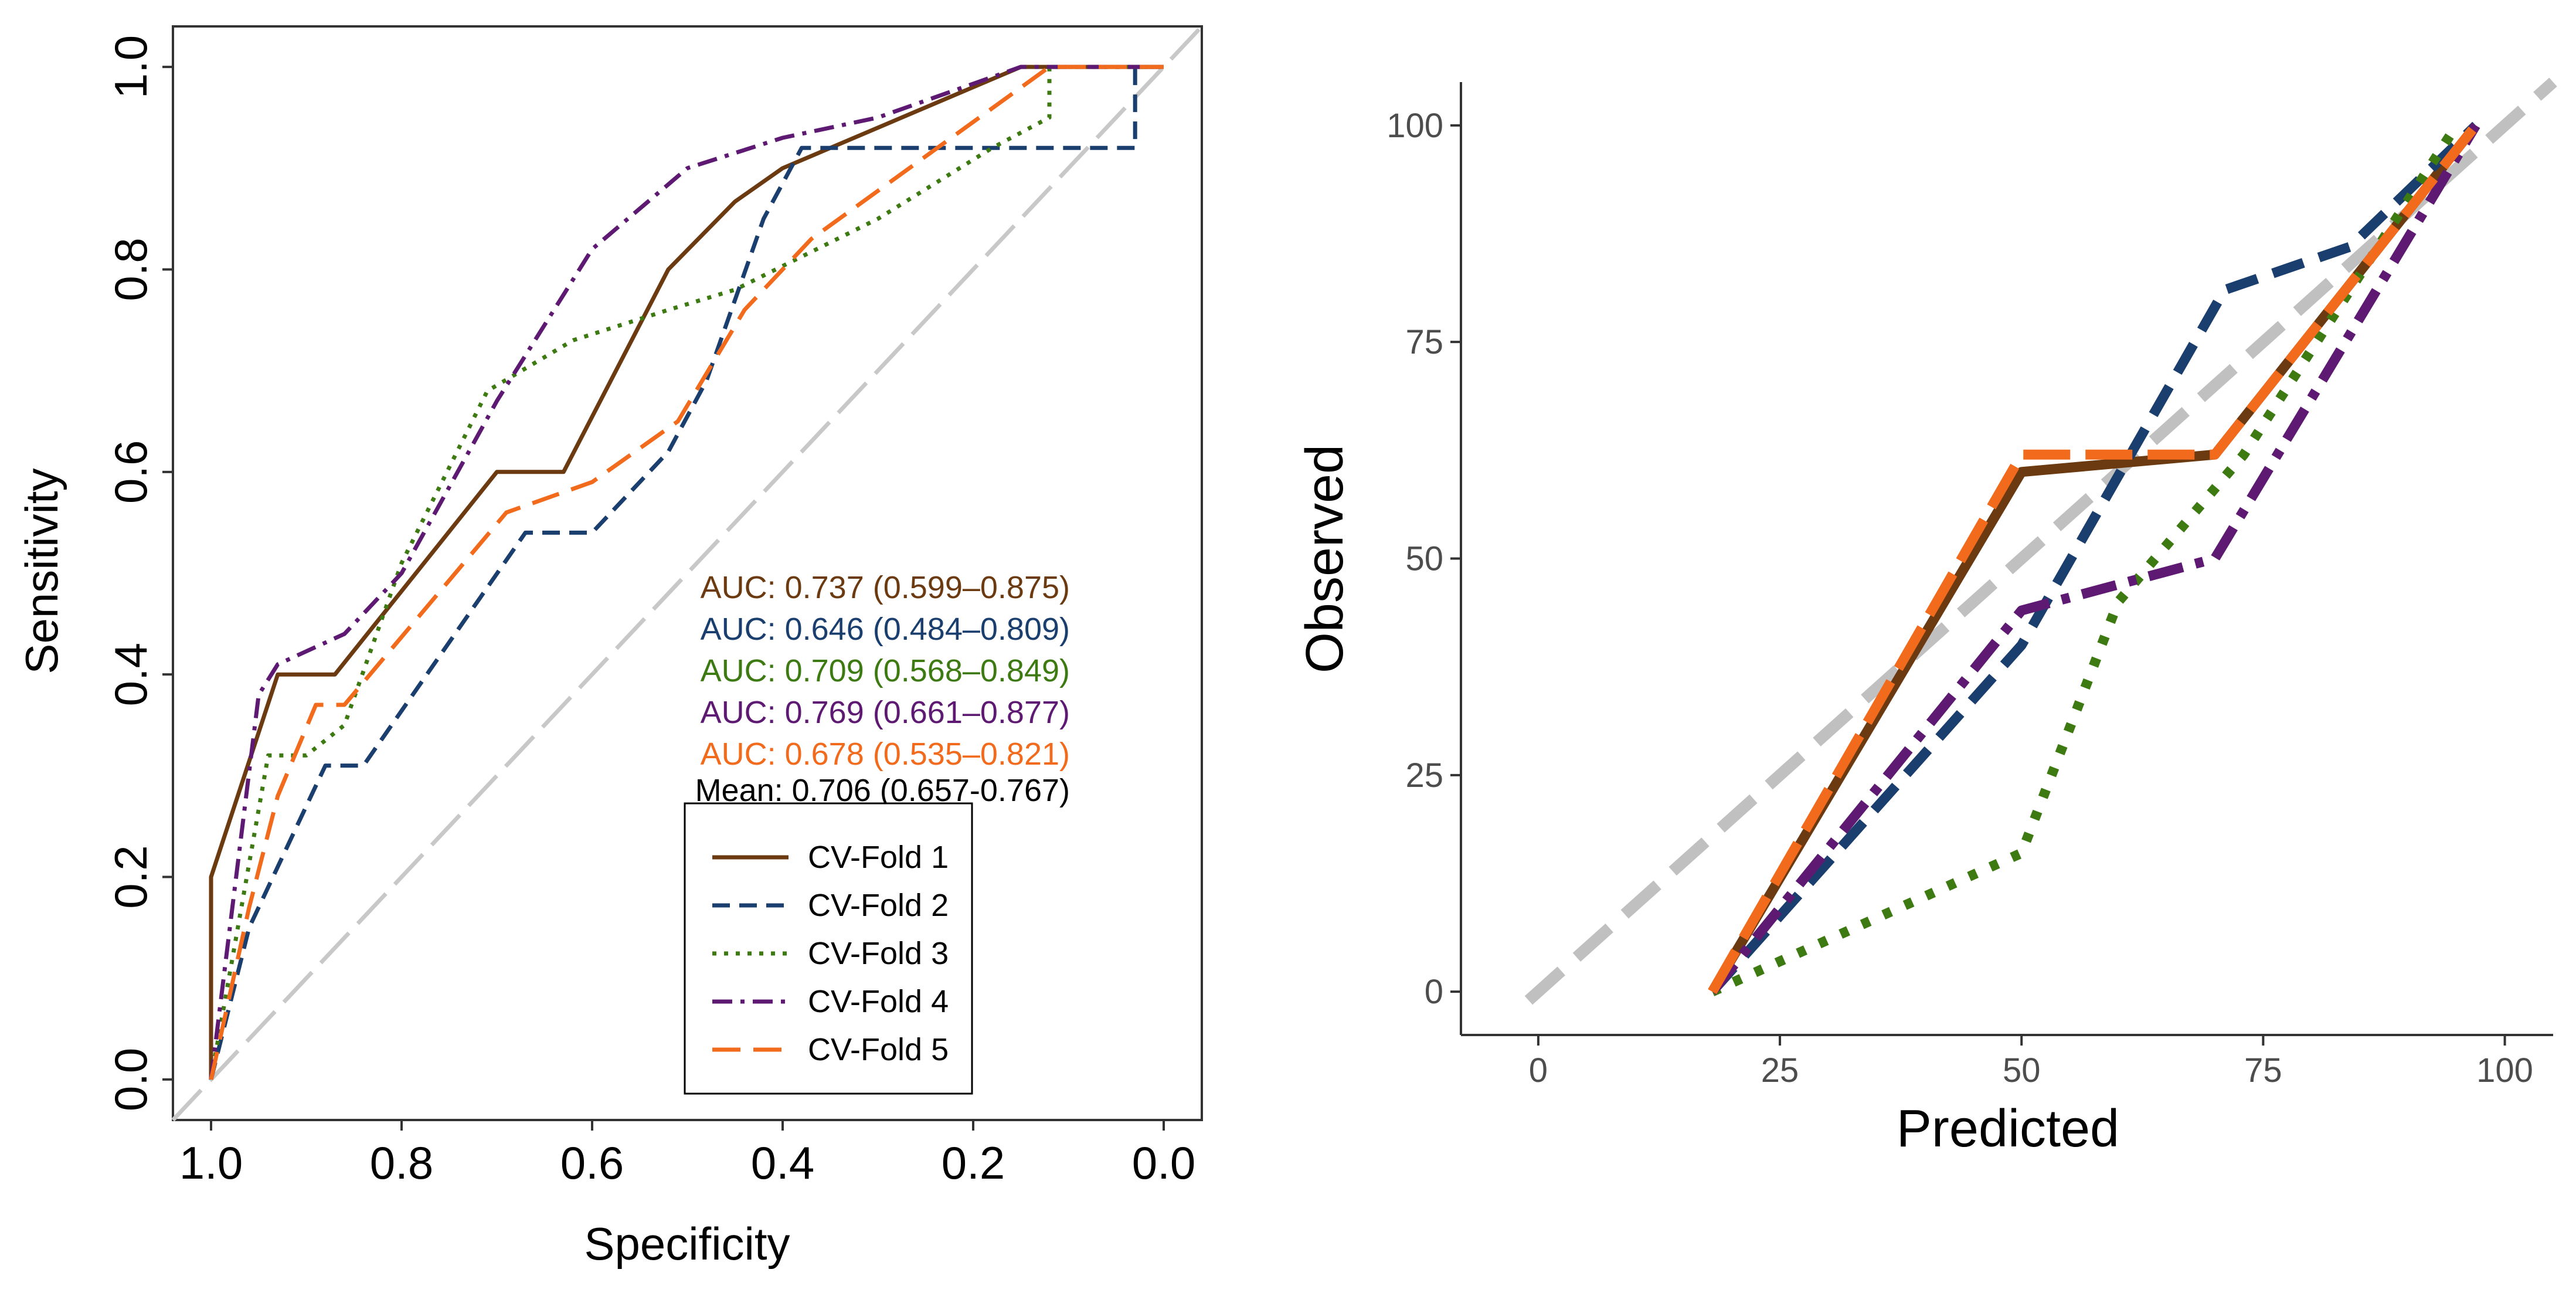 The height and width of the screenshot is (1293, 2576). What do you see at coordinates (883, 790) in the screenshot?
I see `auc-label-mean: Mean: 0.706 (0.657-0.767)` at bounding box center [883, 790].